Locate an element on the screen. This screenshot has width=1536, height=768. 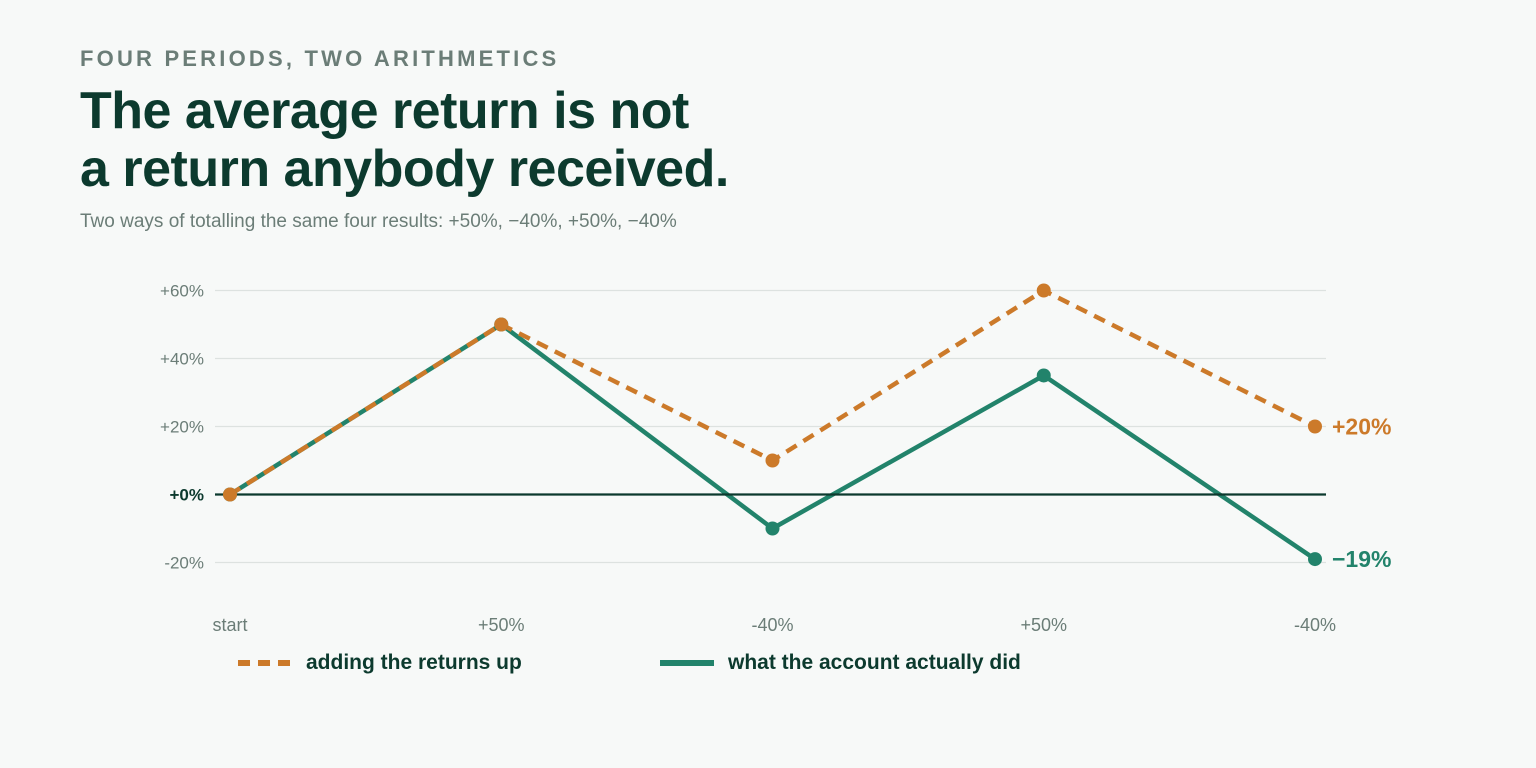
y-tick-label: +40% is located at coordinates (182, 359).